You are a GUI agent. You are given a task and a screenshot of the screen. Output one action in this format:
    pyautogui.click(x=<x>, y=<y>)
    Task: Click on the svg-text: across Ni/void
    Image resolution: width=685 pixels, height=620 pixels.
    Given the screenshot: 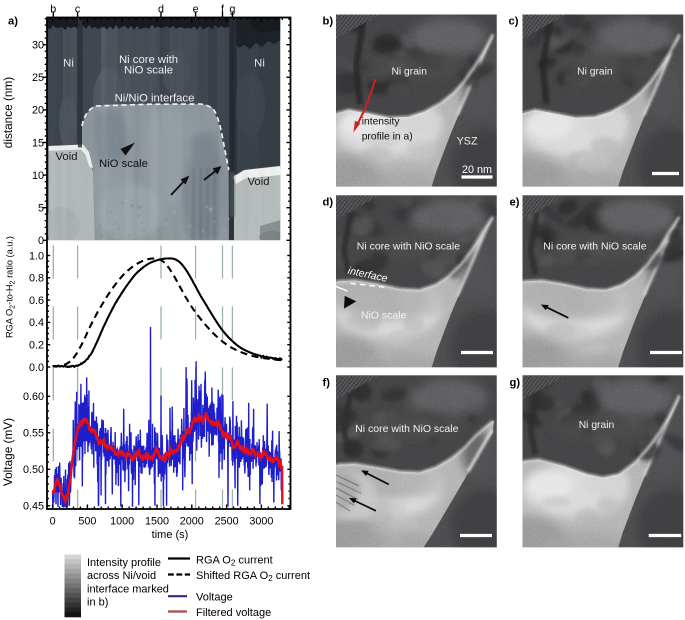 What is the action you would take?
    pyautogui.click(x=121, y=576)
    